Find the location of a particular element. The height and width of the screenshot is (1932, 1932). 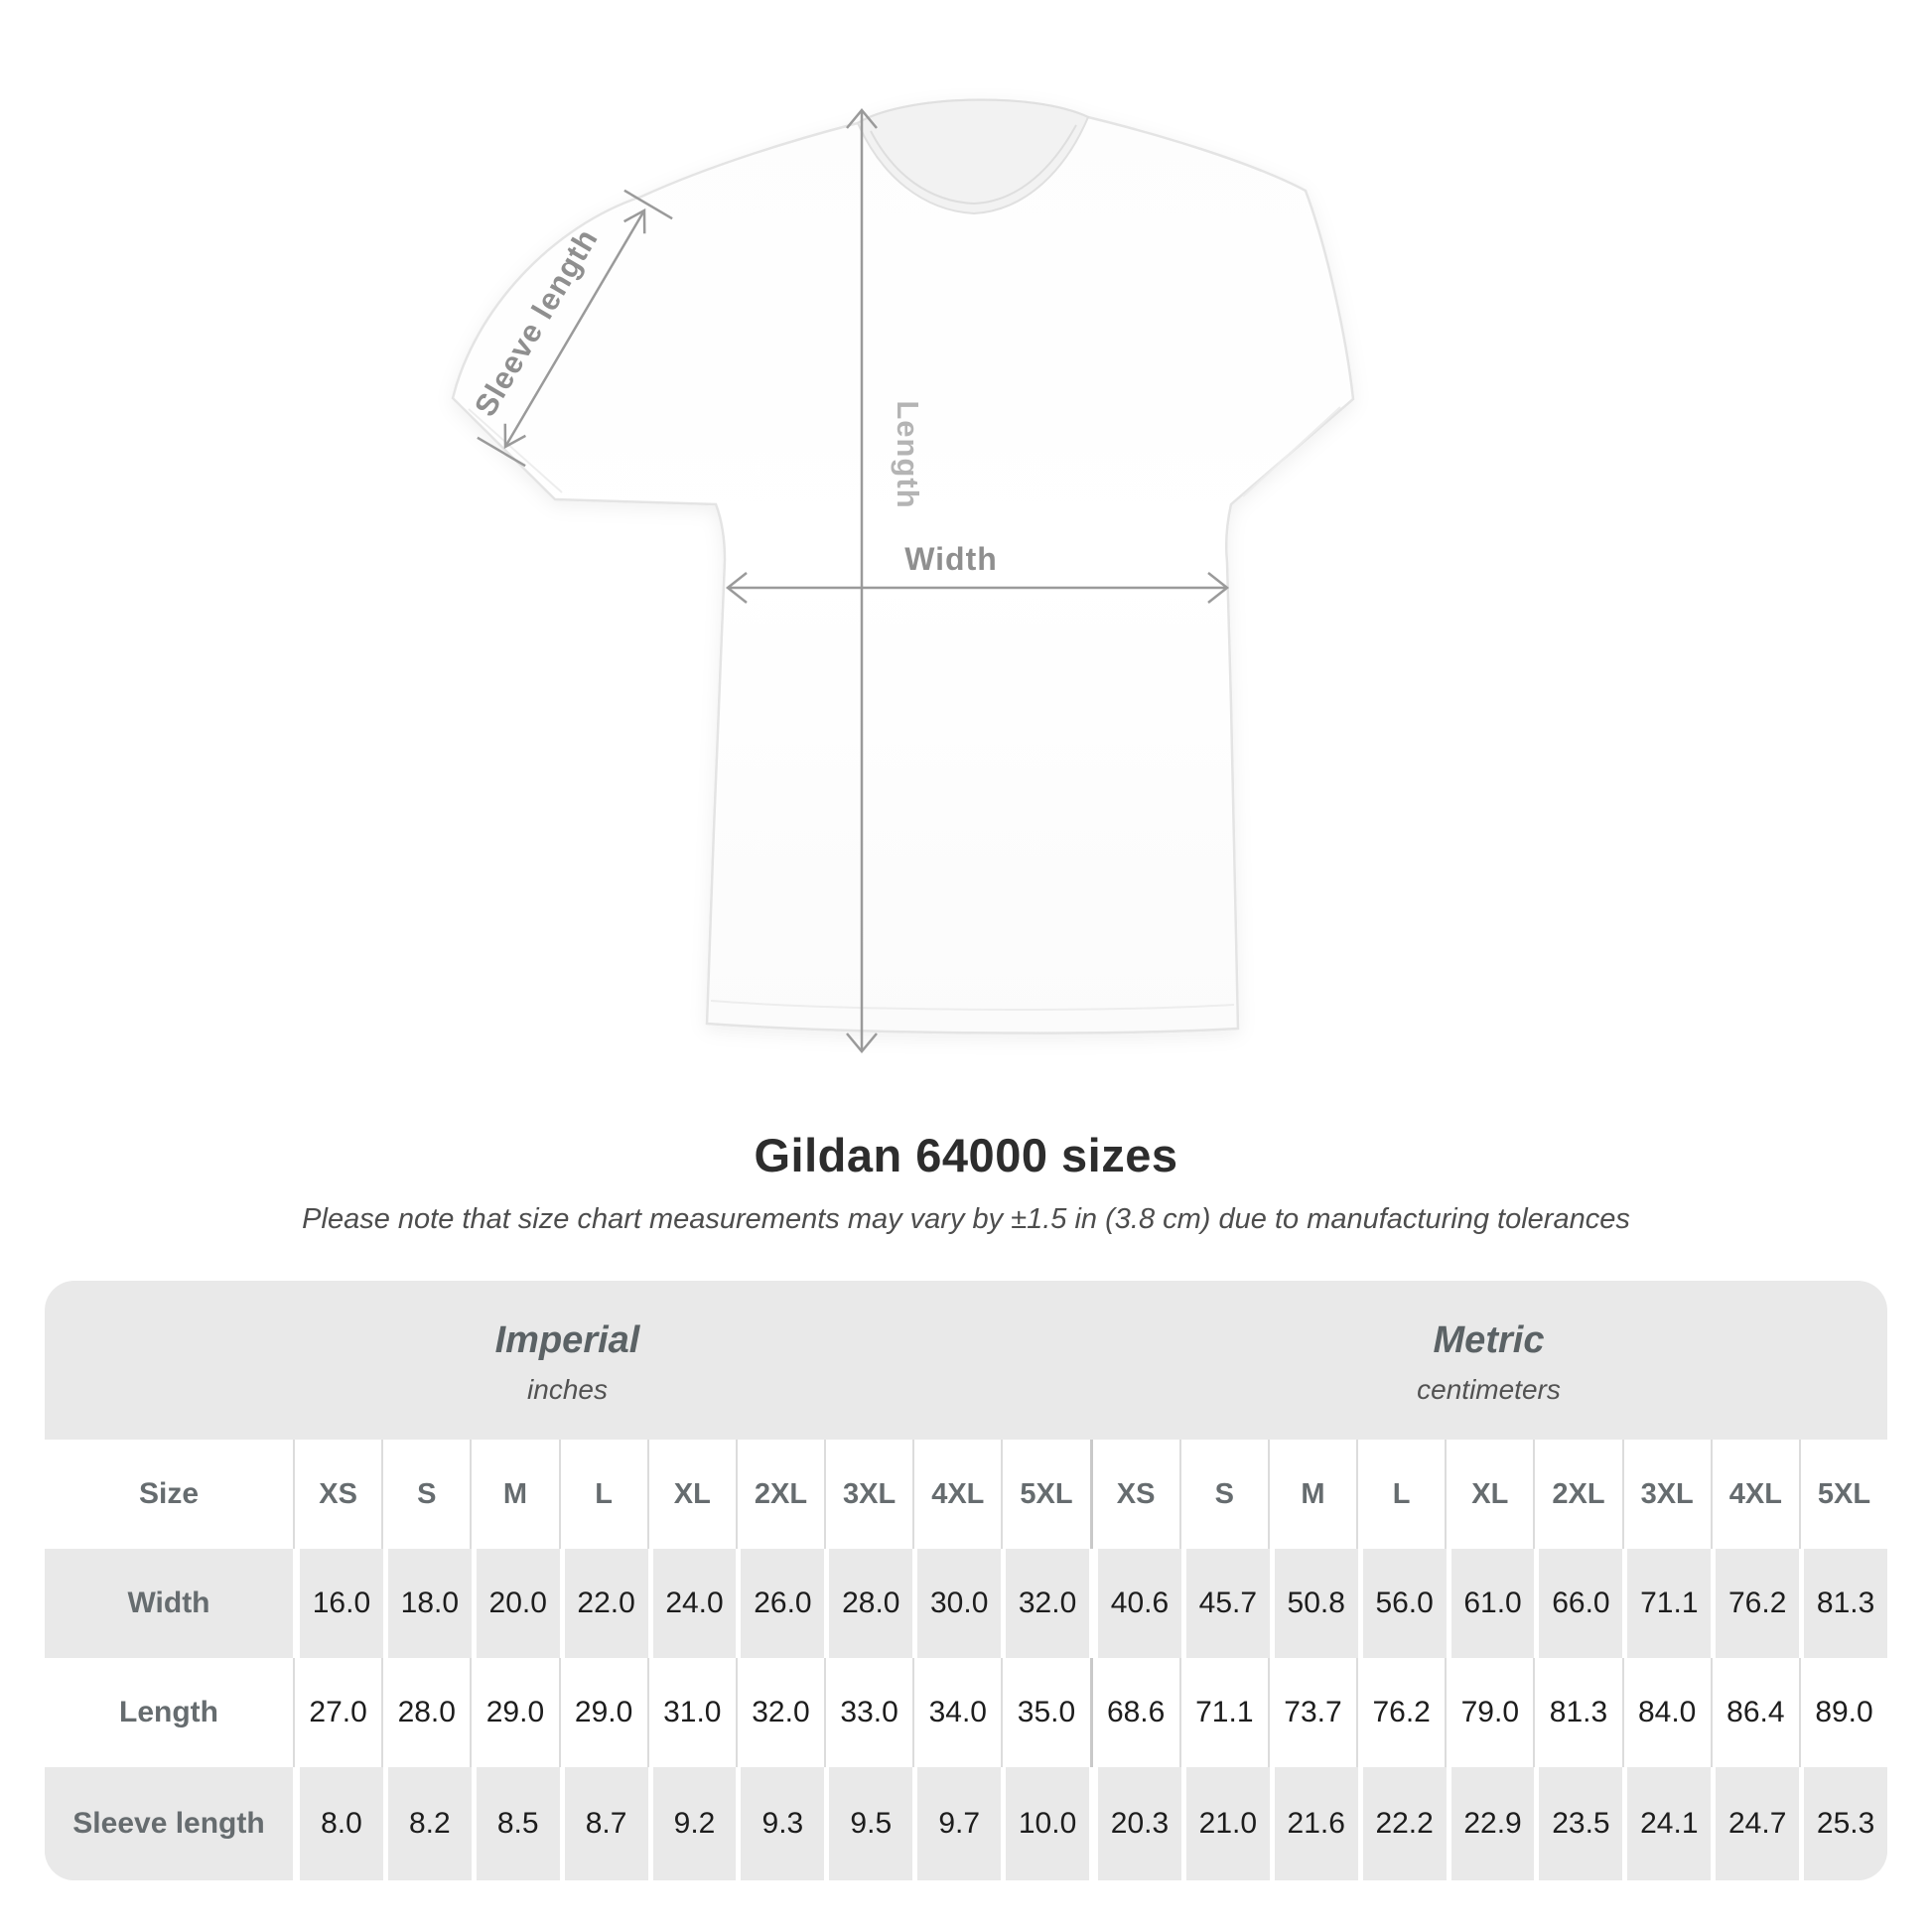

sleeve-length-arrow is located at coordinates (575, 328).